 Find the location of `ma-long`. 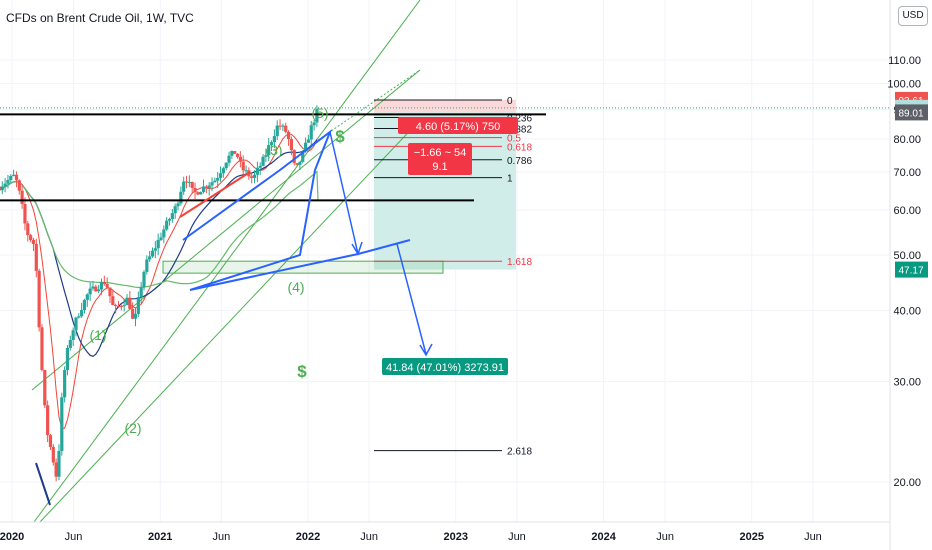

ma-long is located at coordinates (159, 229).